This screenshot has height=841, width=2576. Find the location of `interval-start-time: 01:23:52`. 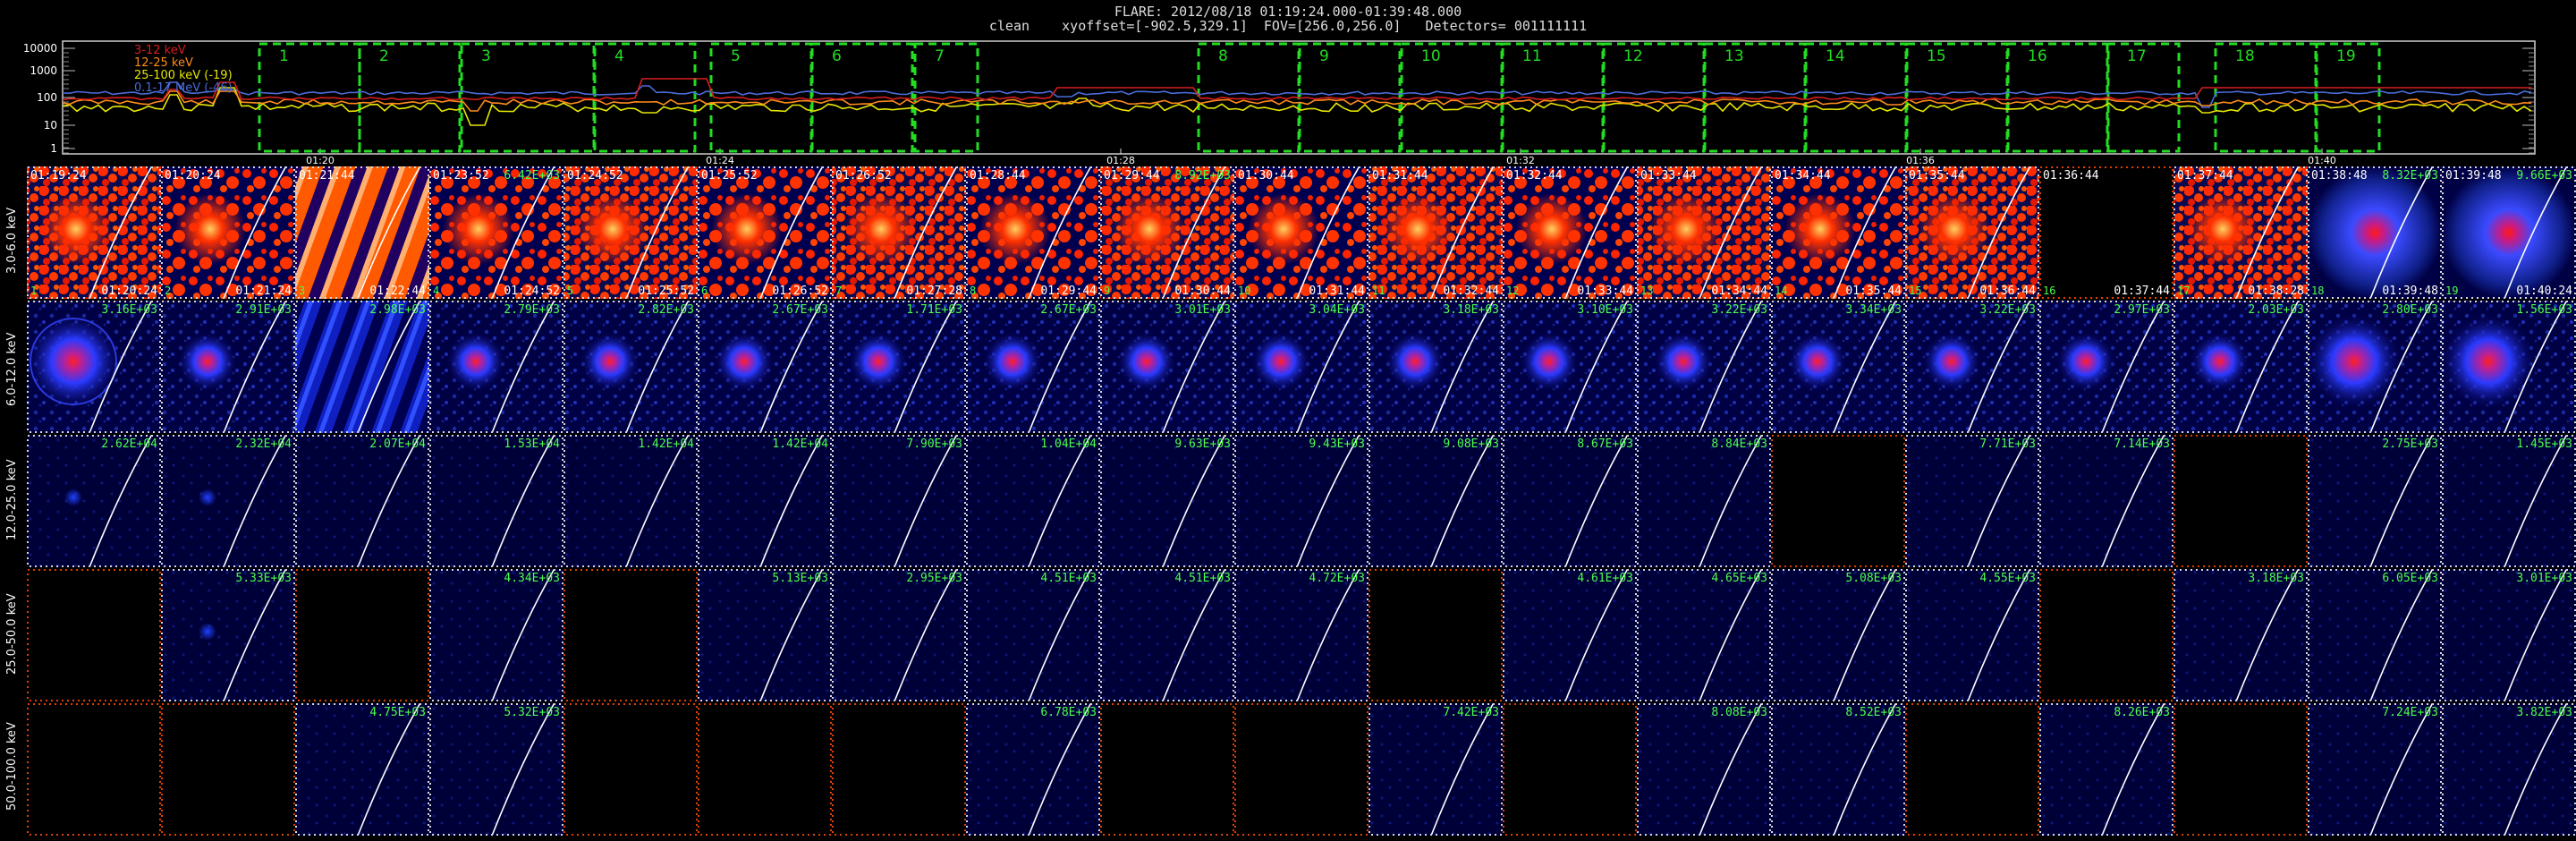

interval-start-time: 01:23:52 is located at coordinates (461, 176).